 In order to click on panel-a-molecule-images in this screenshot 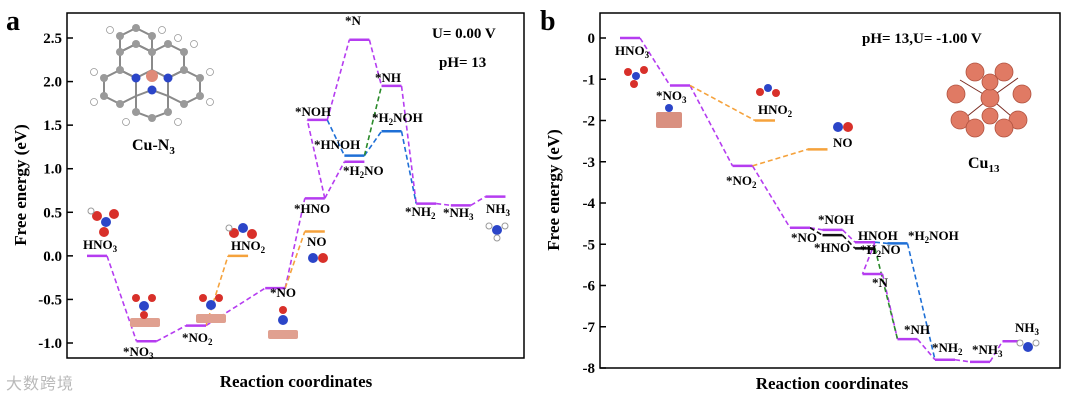, I will do `click(298, 273)`.